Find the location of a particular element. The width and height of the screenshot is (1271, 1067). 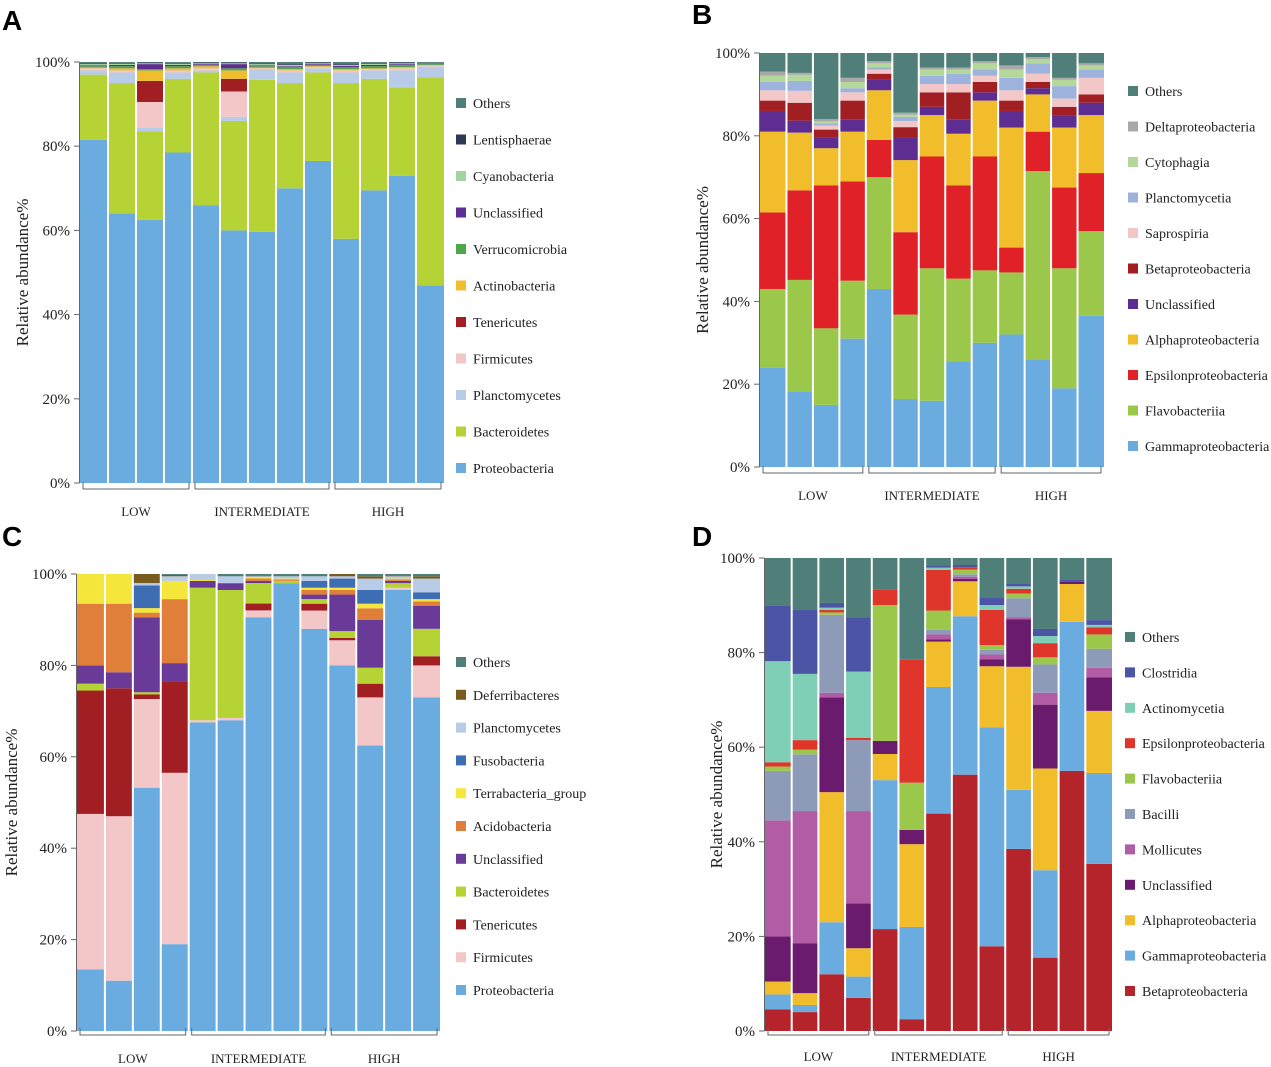

legend-label: Others is located at coordinates (491, 104).